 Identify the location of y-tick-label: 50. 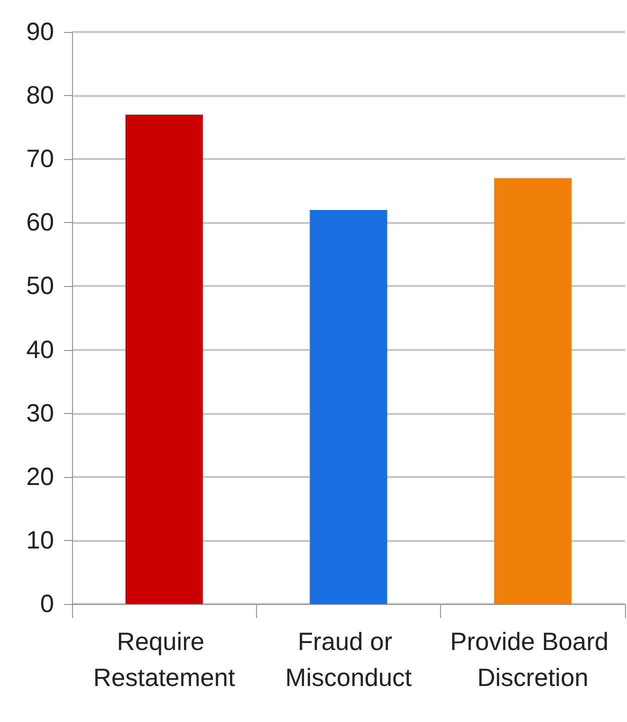
(40, 286).